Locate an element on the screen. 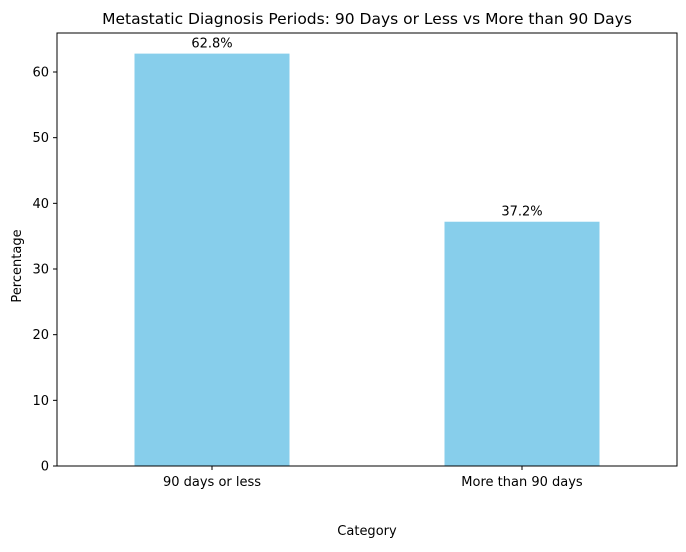  y-tick-label: 0 is located at coordinates (45, 467).